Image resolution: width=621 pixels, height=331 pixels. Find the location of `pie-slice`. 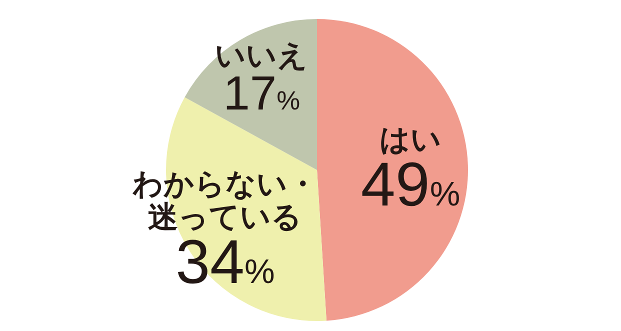

pie-slice is located at coordinates (250, 94).